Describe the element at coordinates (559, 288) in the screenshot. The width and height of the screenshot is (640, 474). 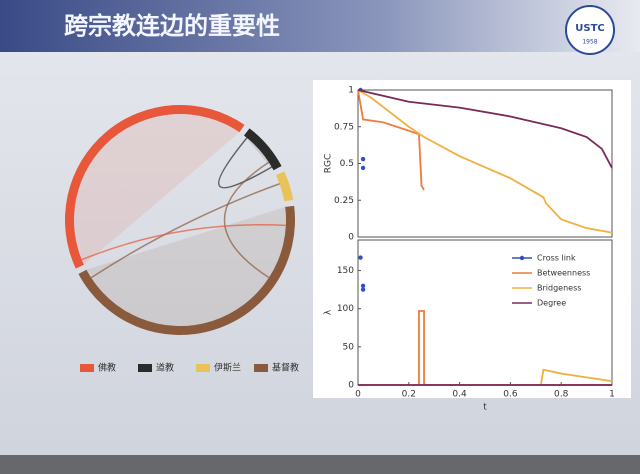
I see `legend-label: Bridgeness` at that location.